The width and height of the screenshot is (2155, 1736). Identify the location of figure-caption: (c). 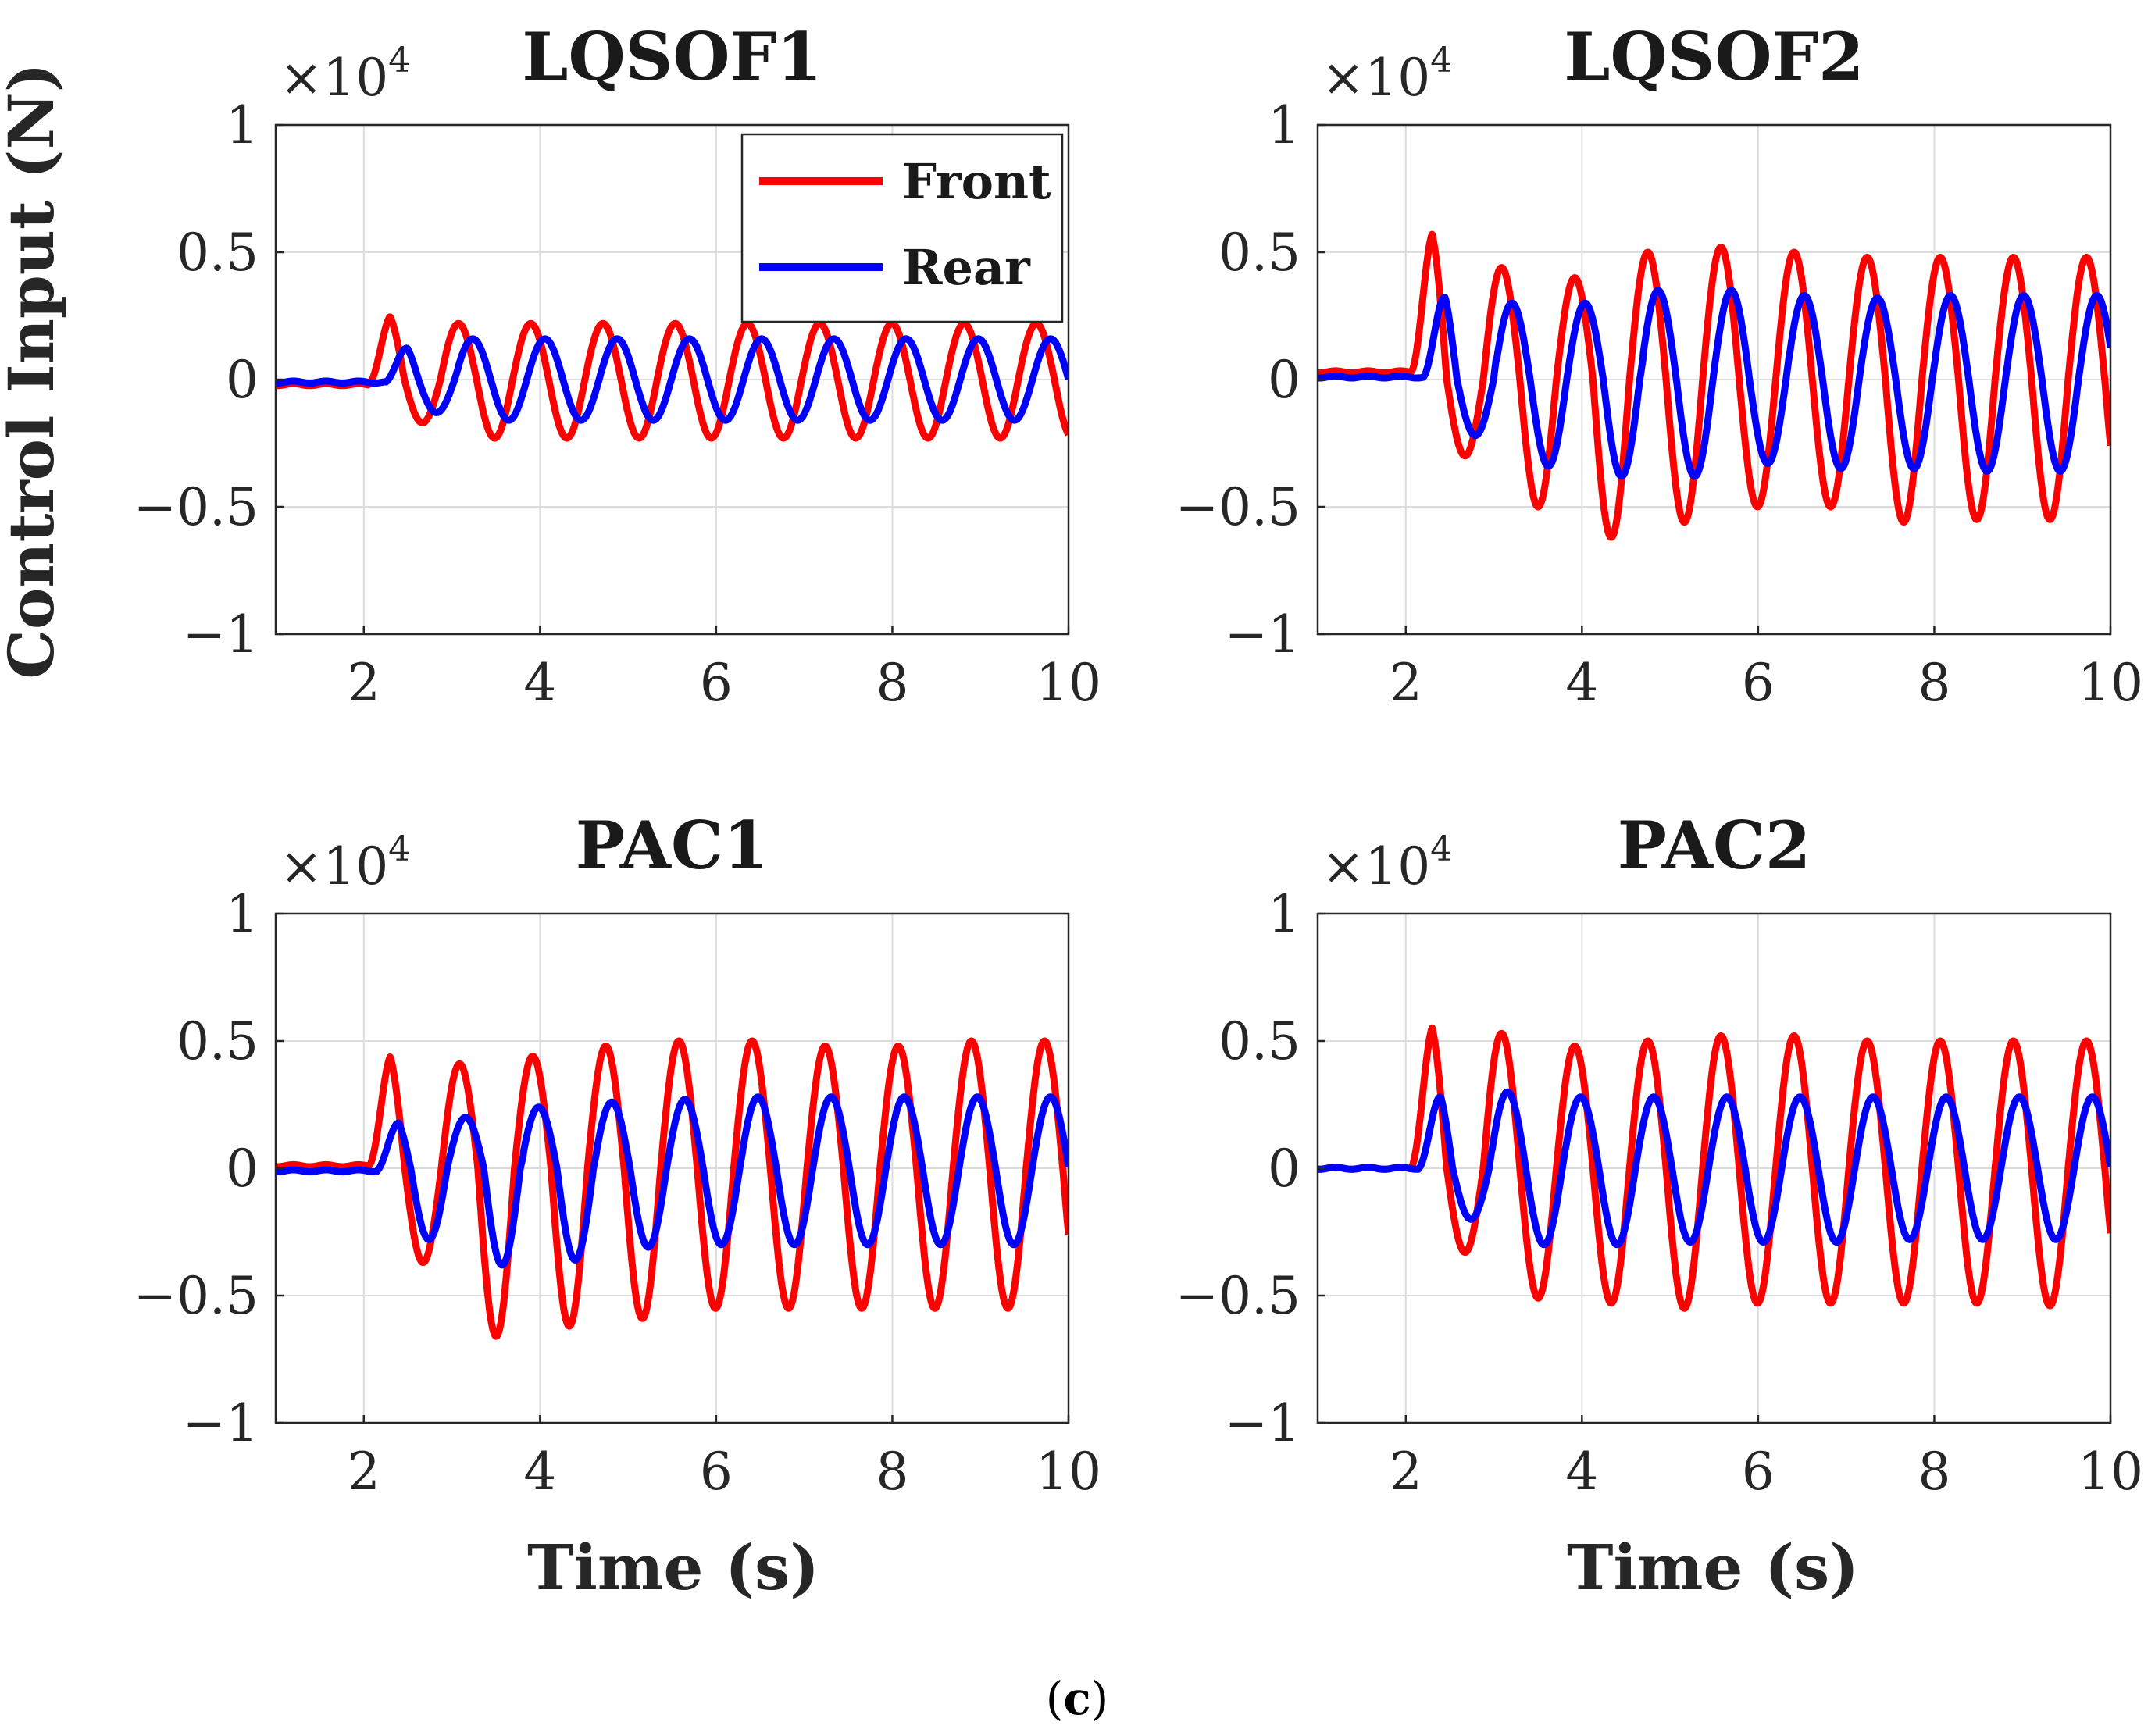
(1077, 1698).